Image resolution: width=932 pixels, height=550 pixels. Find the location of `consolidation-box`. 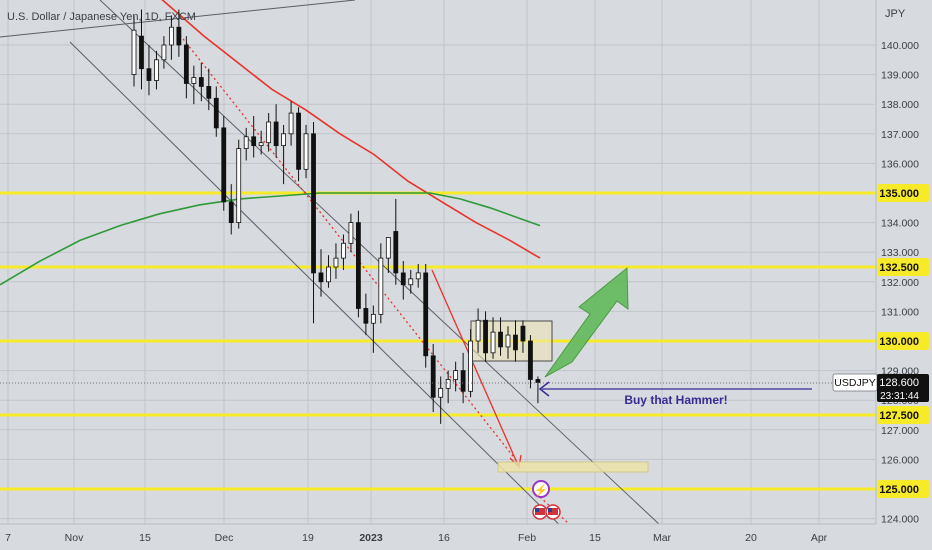

consolidation-box is located at coordinates (511, 341).